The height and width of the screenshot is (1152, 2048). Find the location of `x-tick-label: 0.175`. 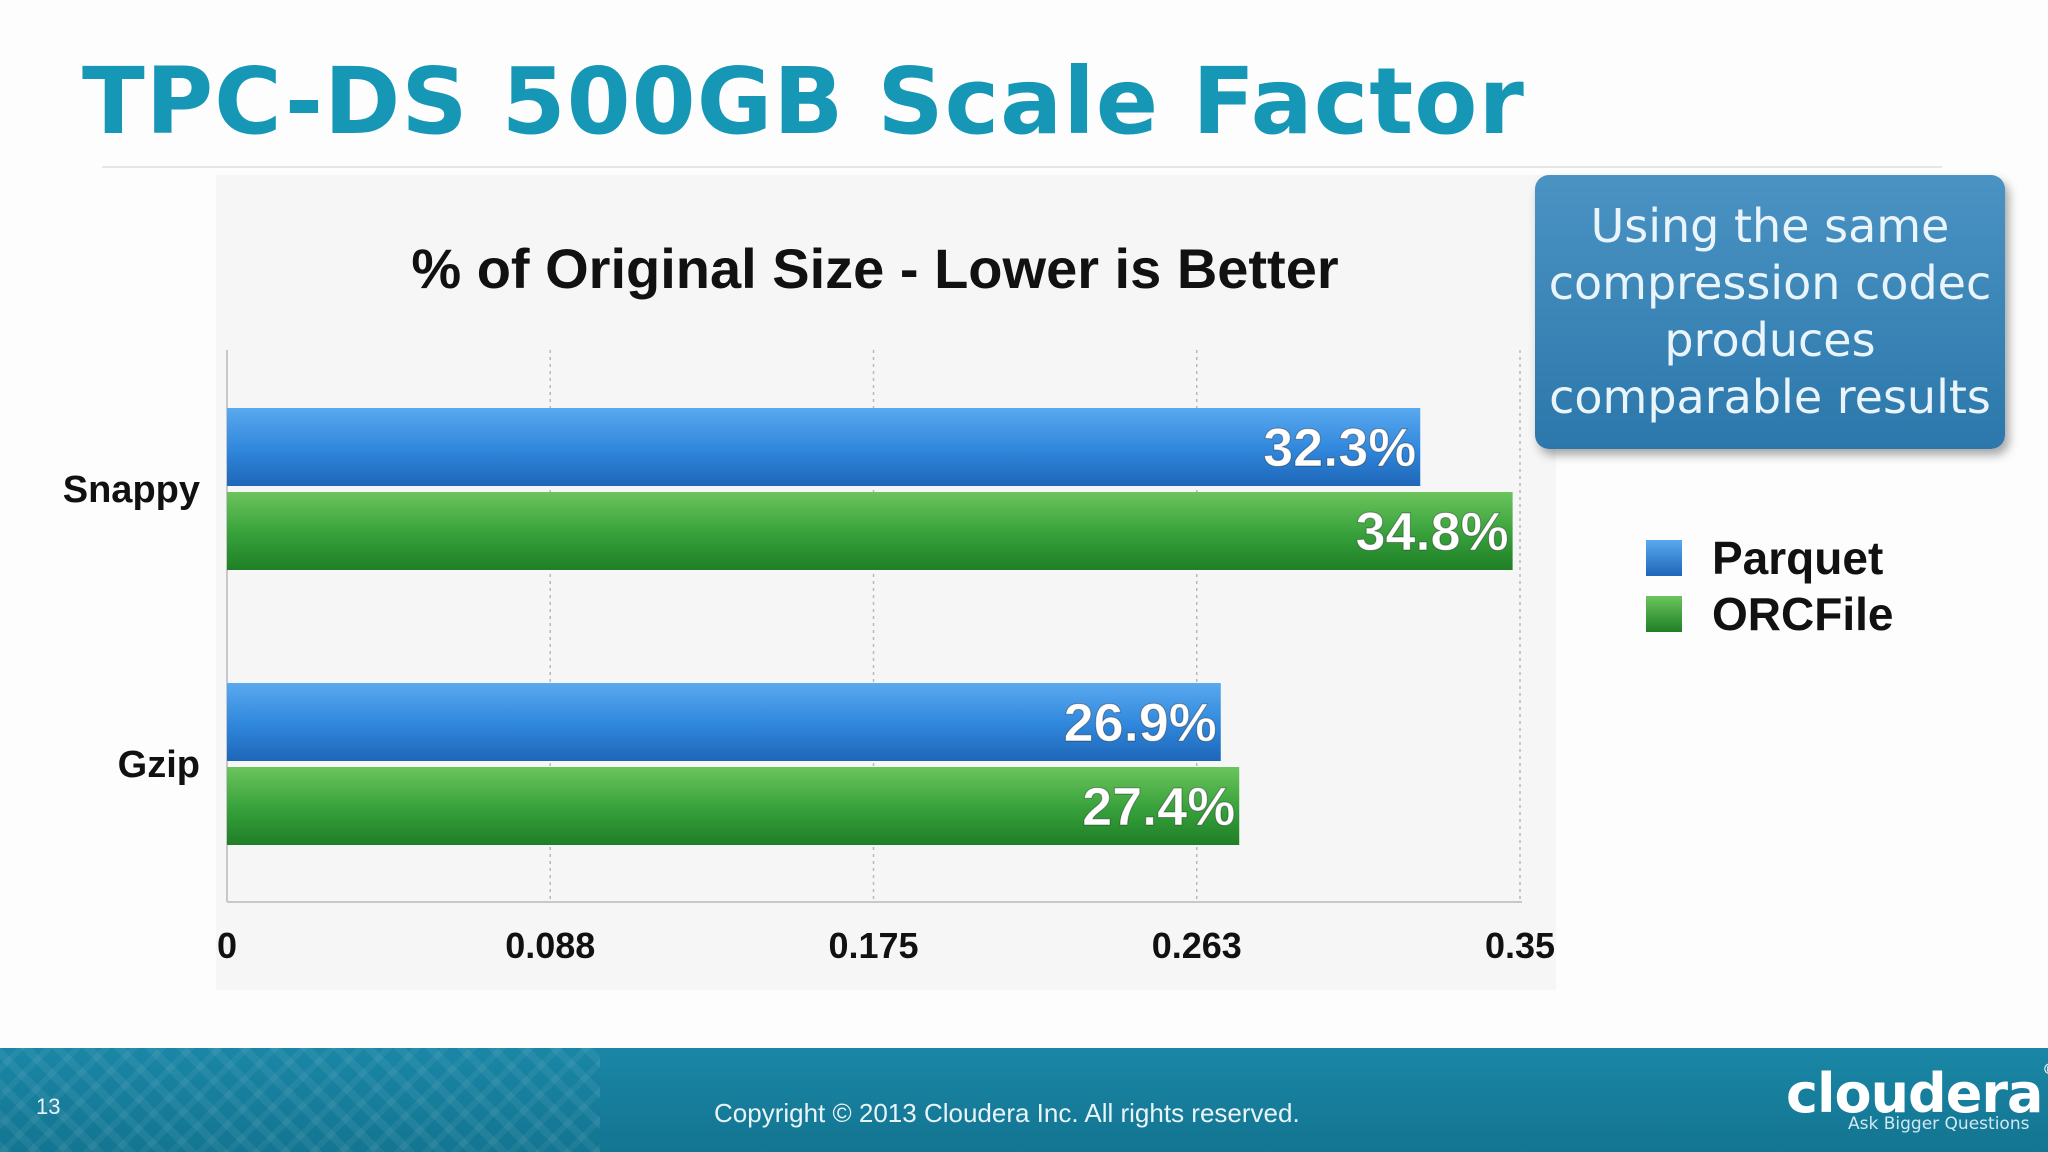

x-tick-label: 0.175 is located at coordinates (873, 945).